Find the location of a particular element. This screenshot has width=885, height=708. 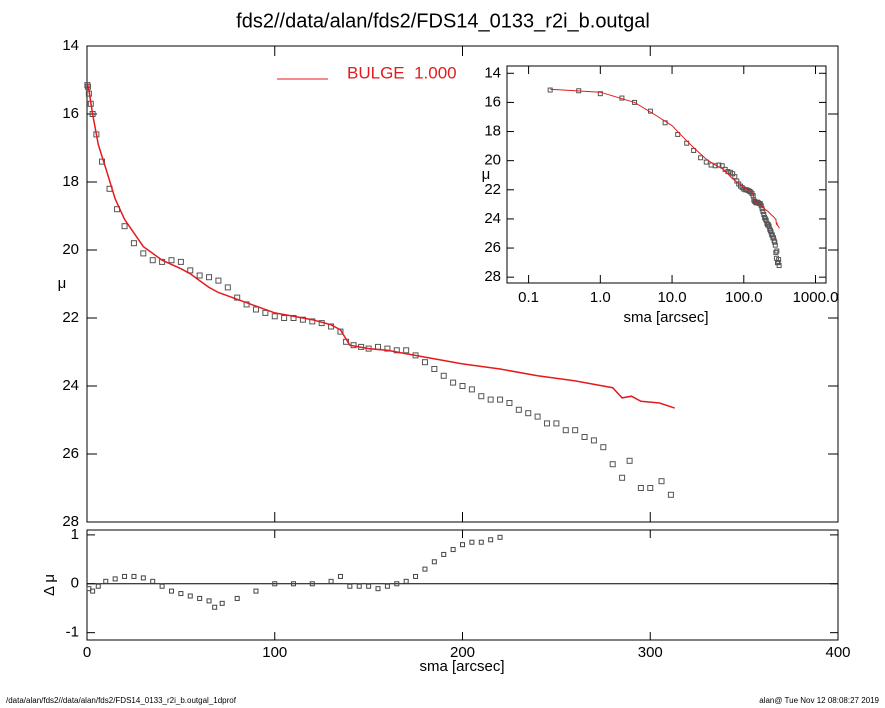

x-tick-label: 200 is located at coordinates (462, 652).